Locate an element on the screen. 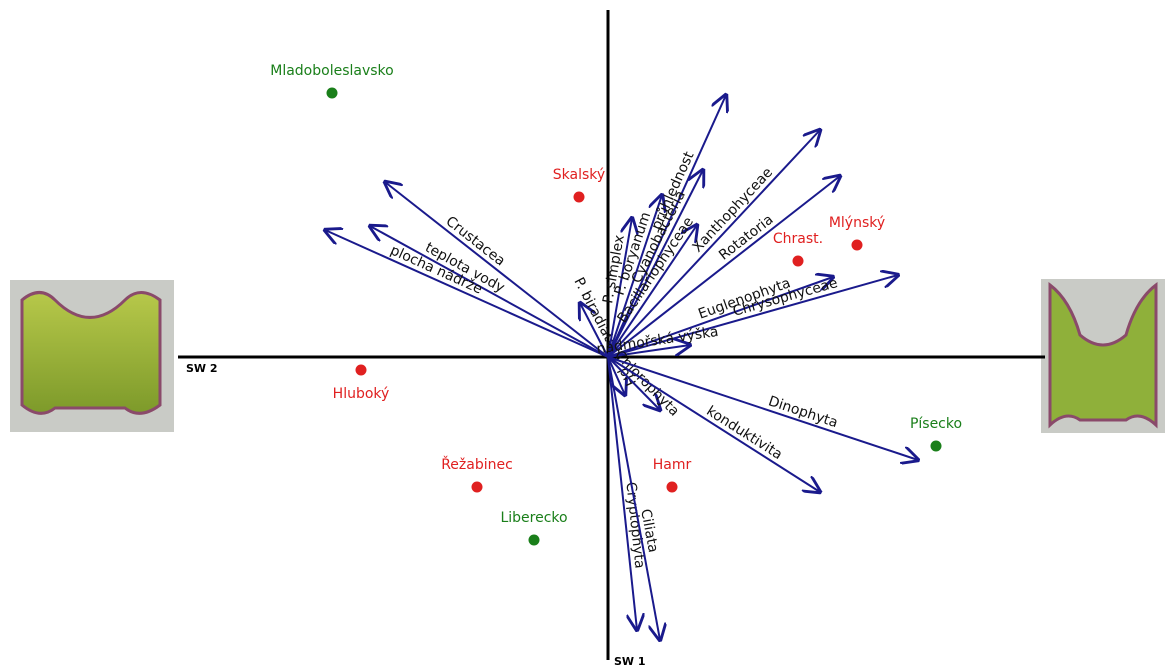  site-label: Mladoboleslavsko is located at coordinates (331, 71).